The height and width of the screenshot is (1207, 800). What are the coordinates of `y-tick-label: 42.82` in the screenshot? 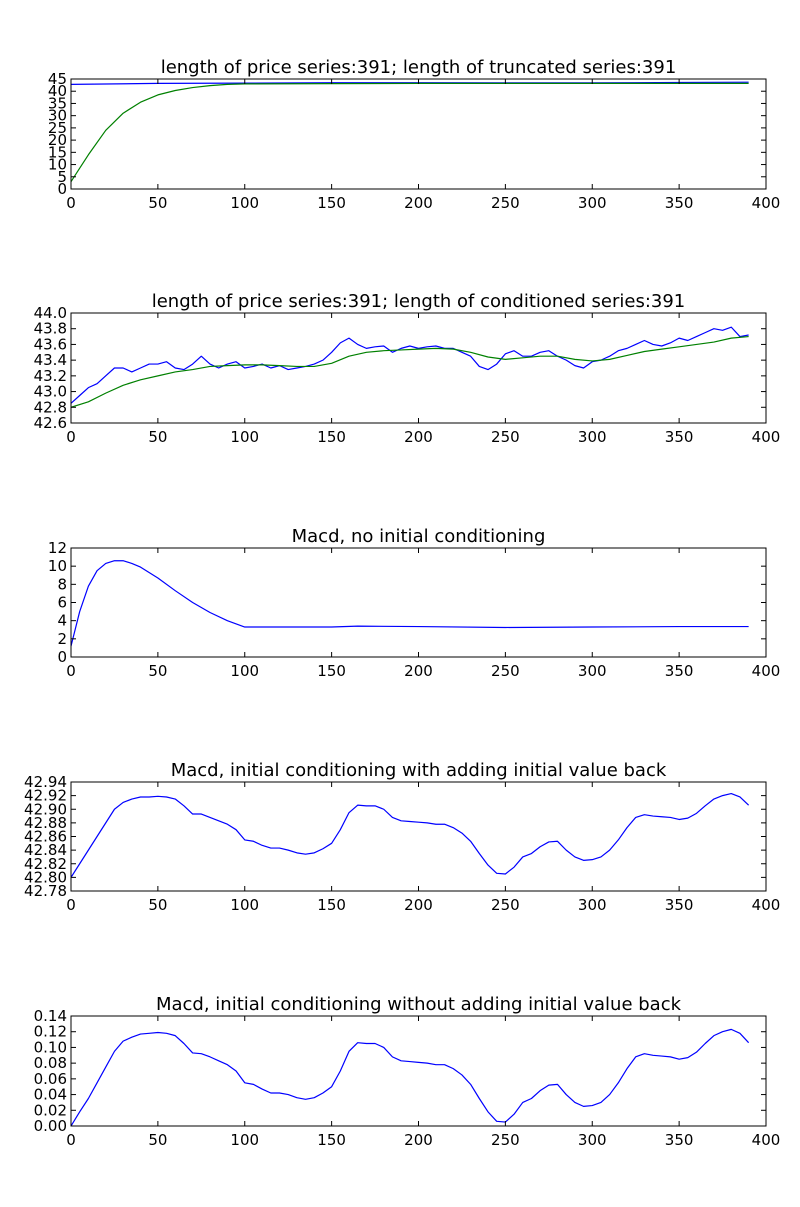 It's located at (45, 864).